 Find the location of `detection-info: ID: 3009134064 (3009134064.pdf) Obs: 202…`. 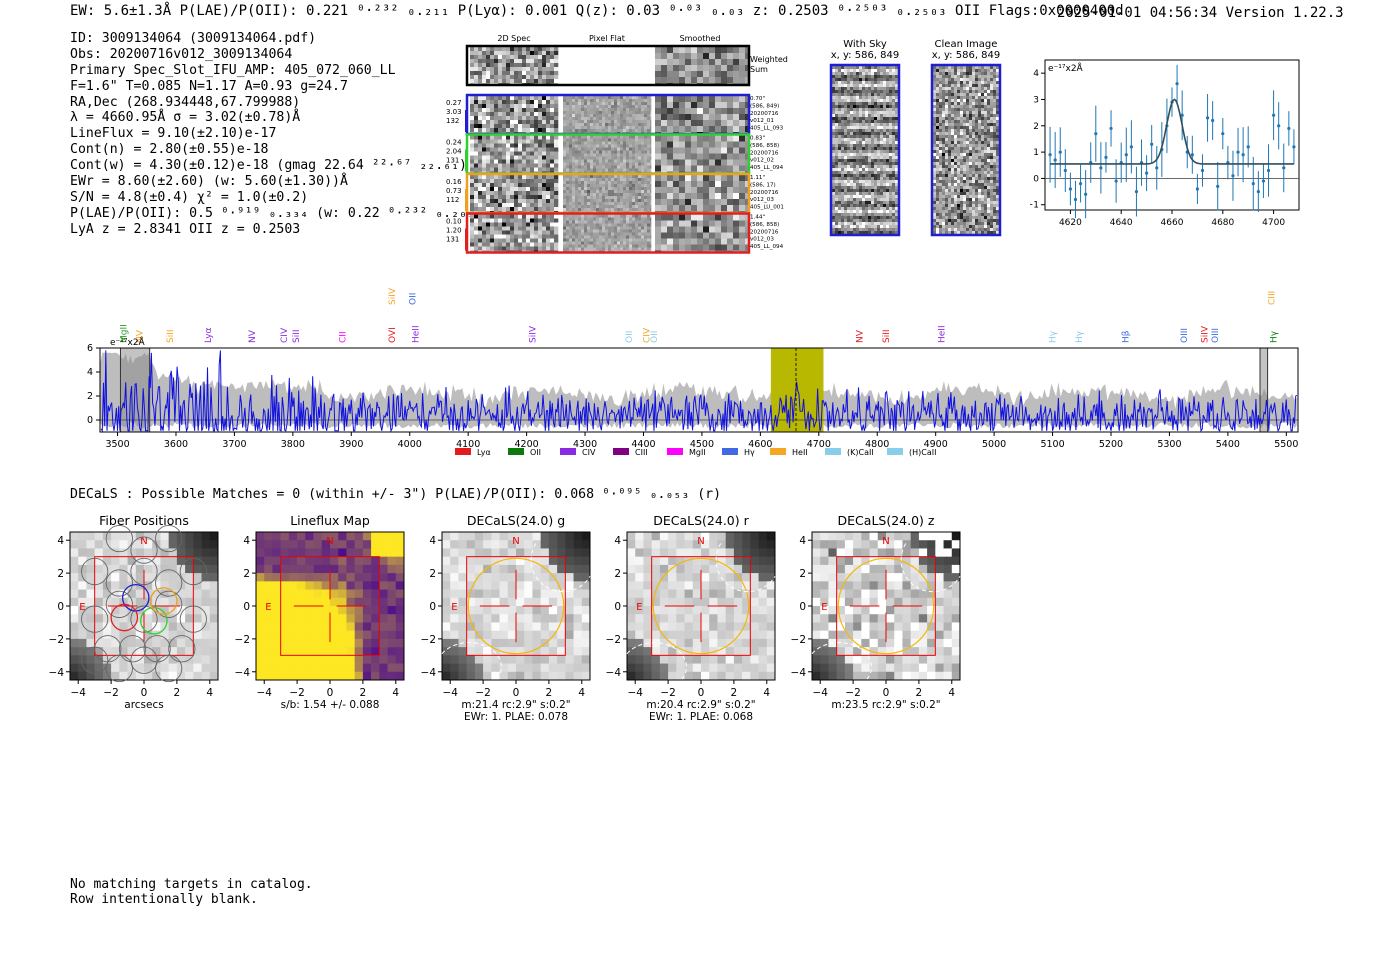

detection-info: ID: 3009134064 (3009134064.pdf) Obs: 202… is located at coordinates (276, 134).